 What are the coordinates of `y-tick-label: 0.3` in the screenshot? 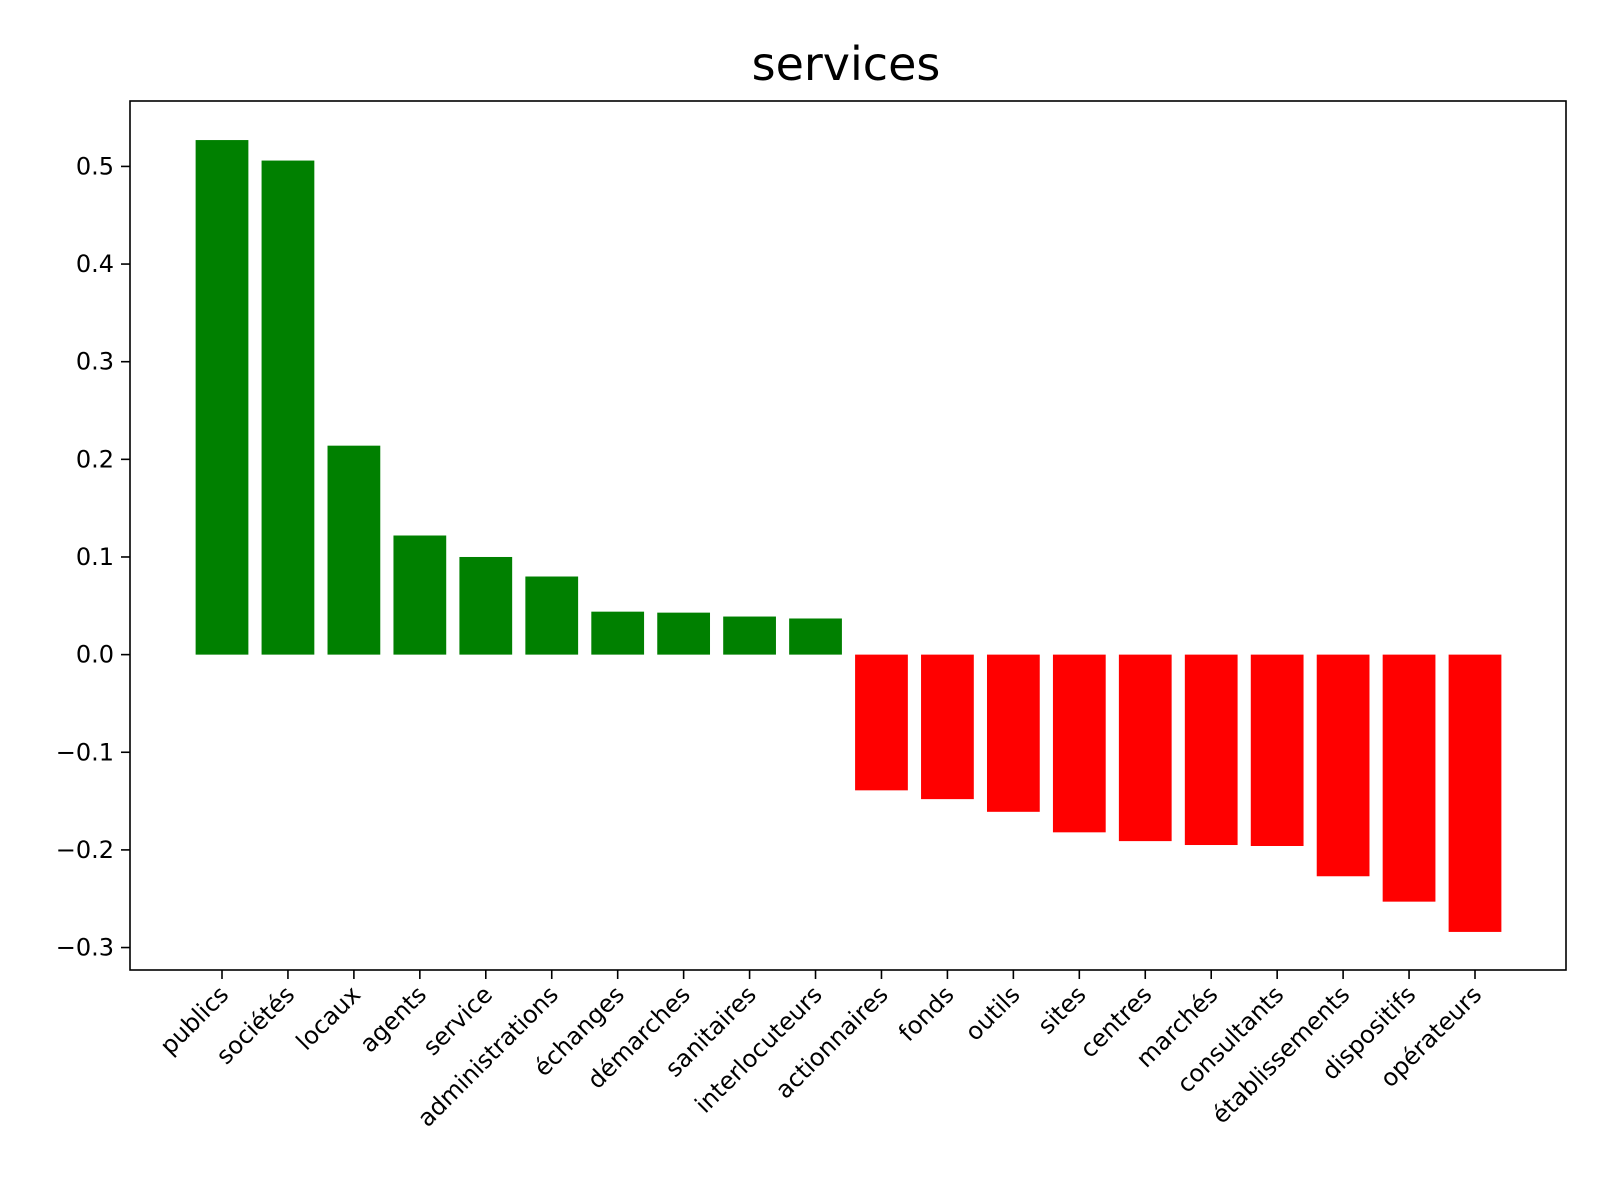 It's located at (95, 362).